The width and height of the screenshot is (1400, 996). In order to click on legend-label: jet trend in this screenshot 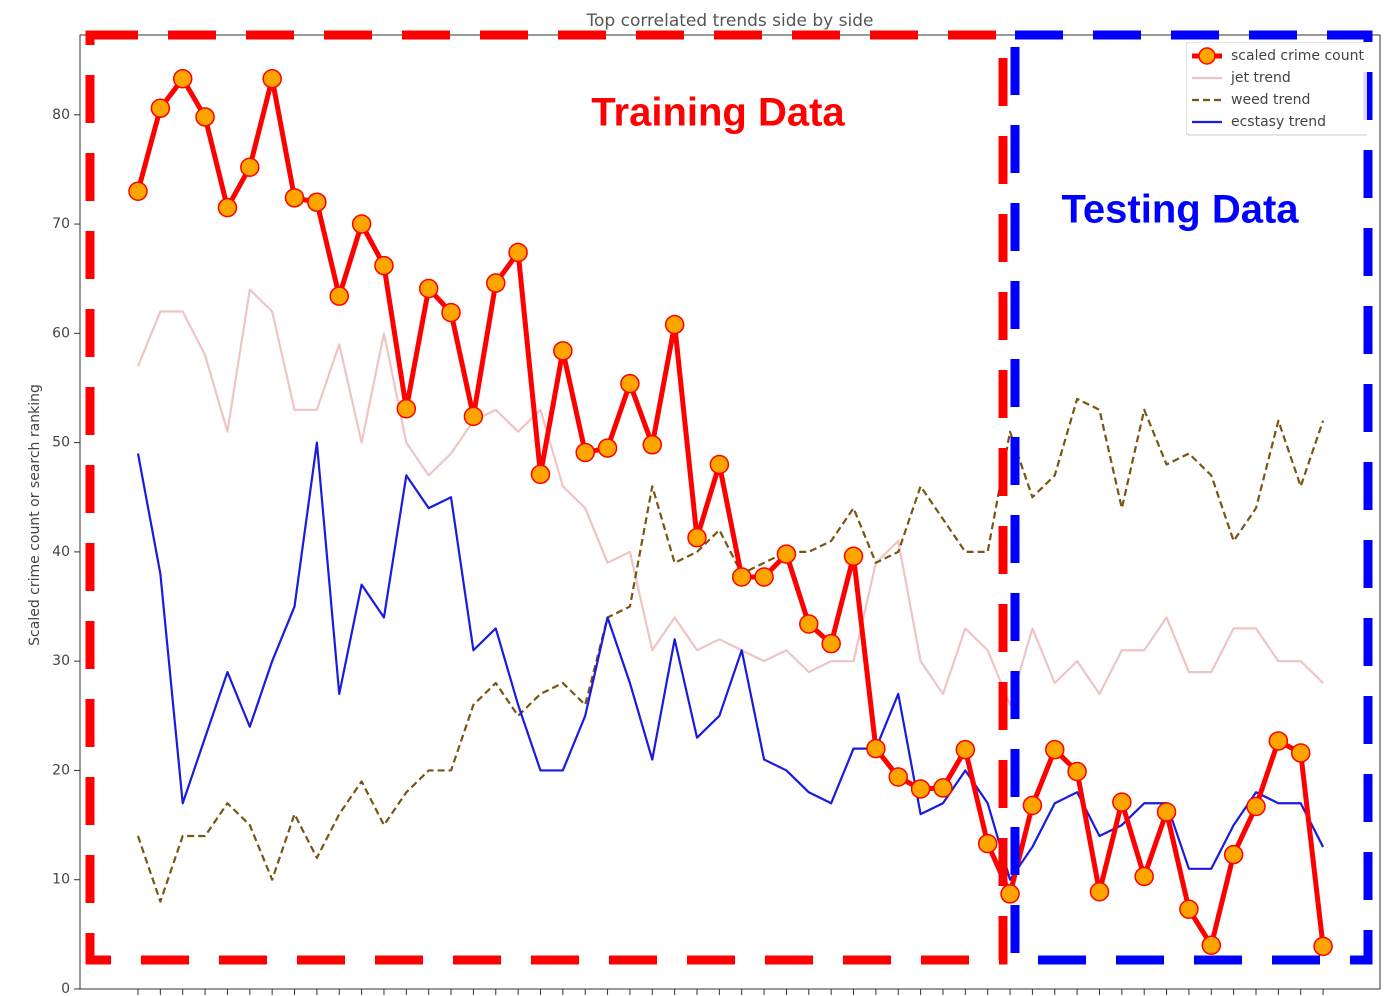, I will do `click(1260, 78)`.